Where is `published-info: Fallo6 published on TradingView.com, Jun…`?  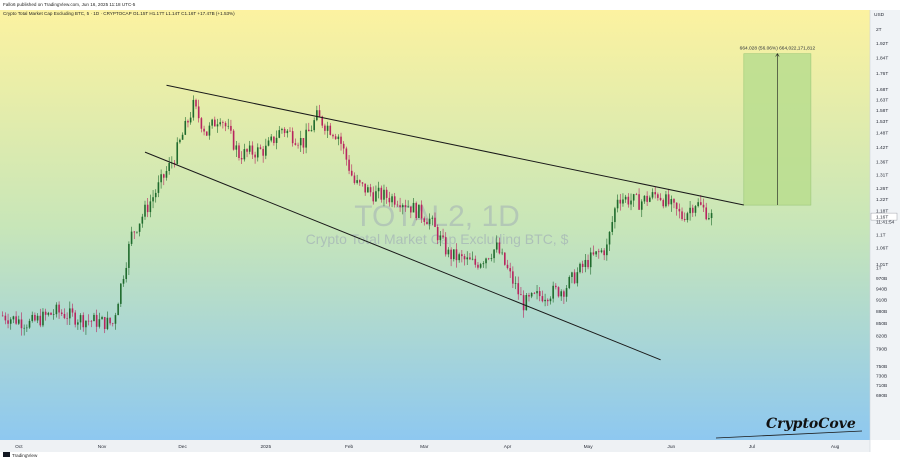
published-info: Fallo6 published on TradingView.com, Jun… is located at coordinates (69, 4).